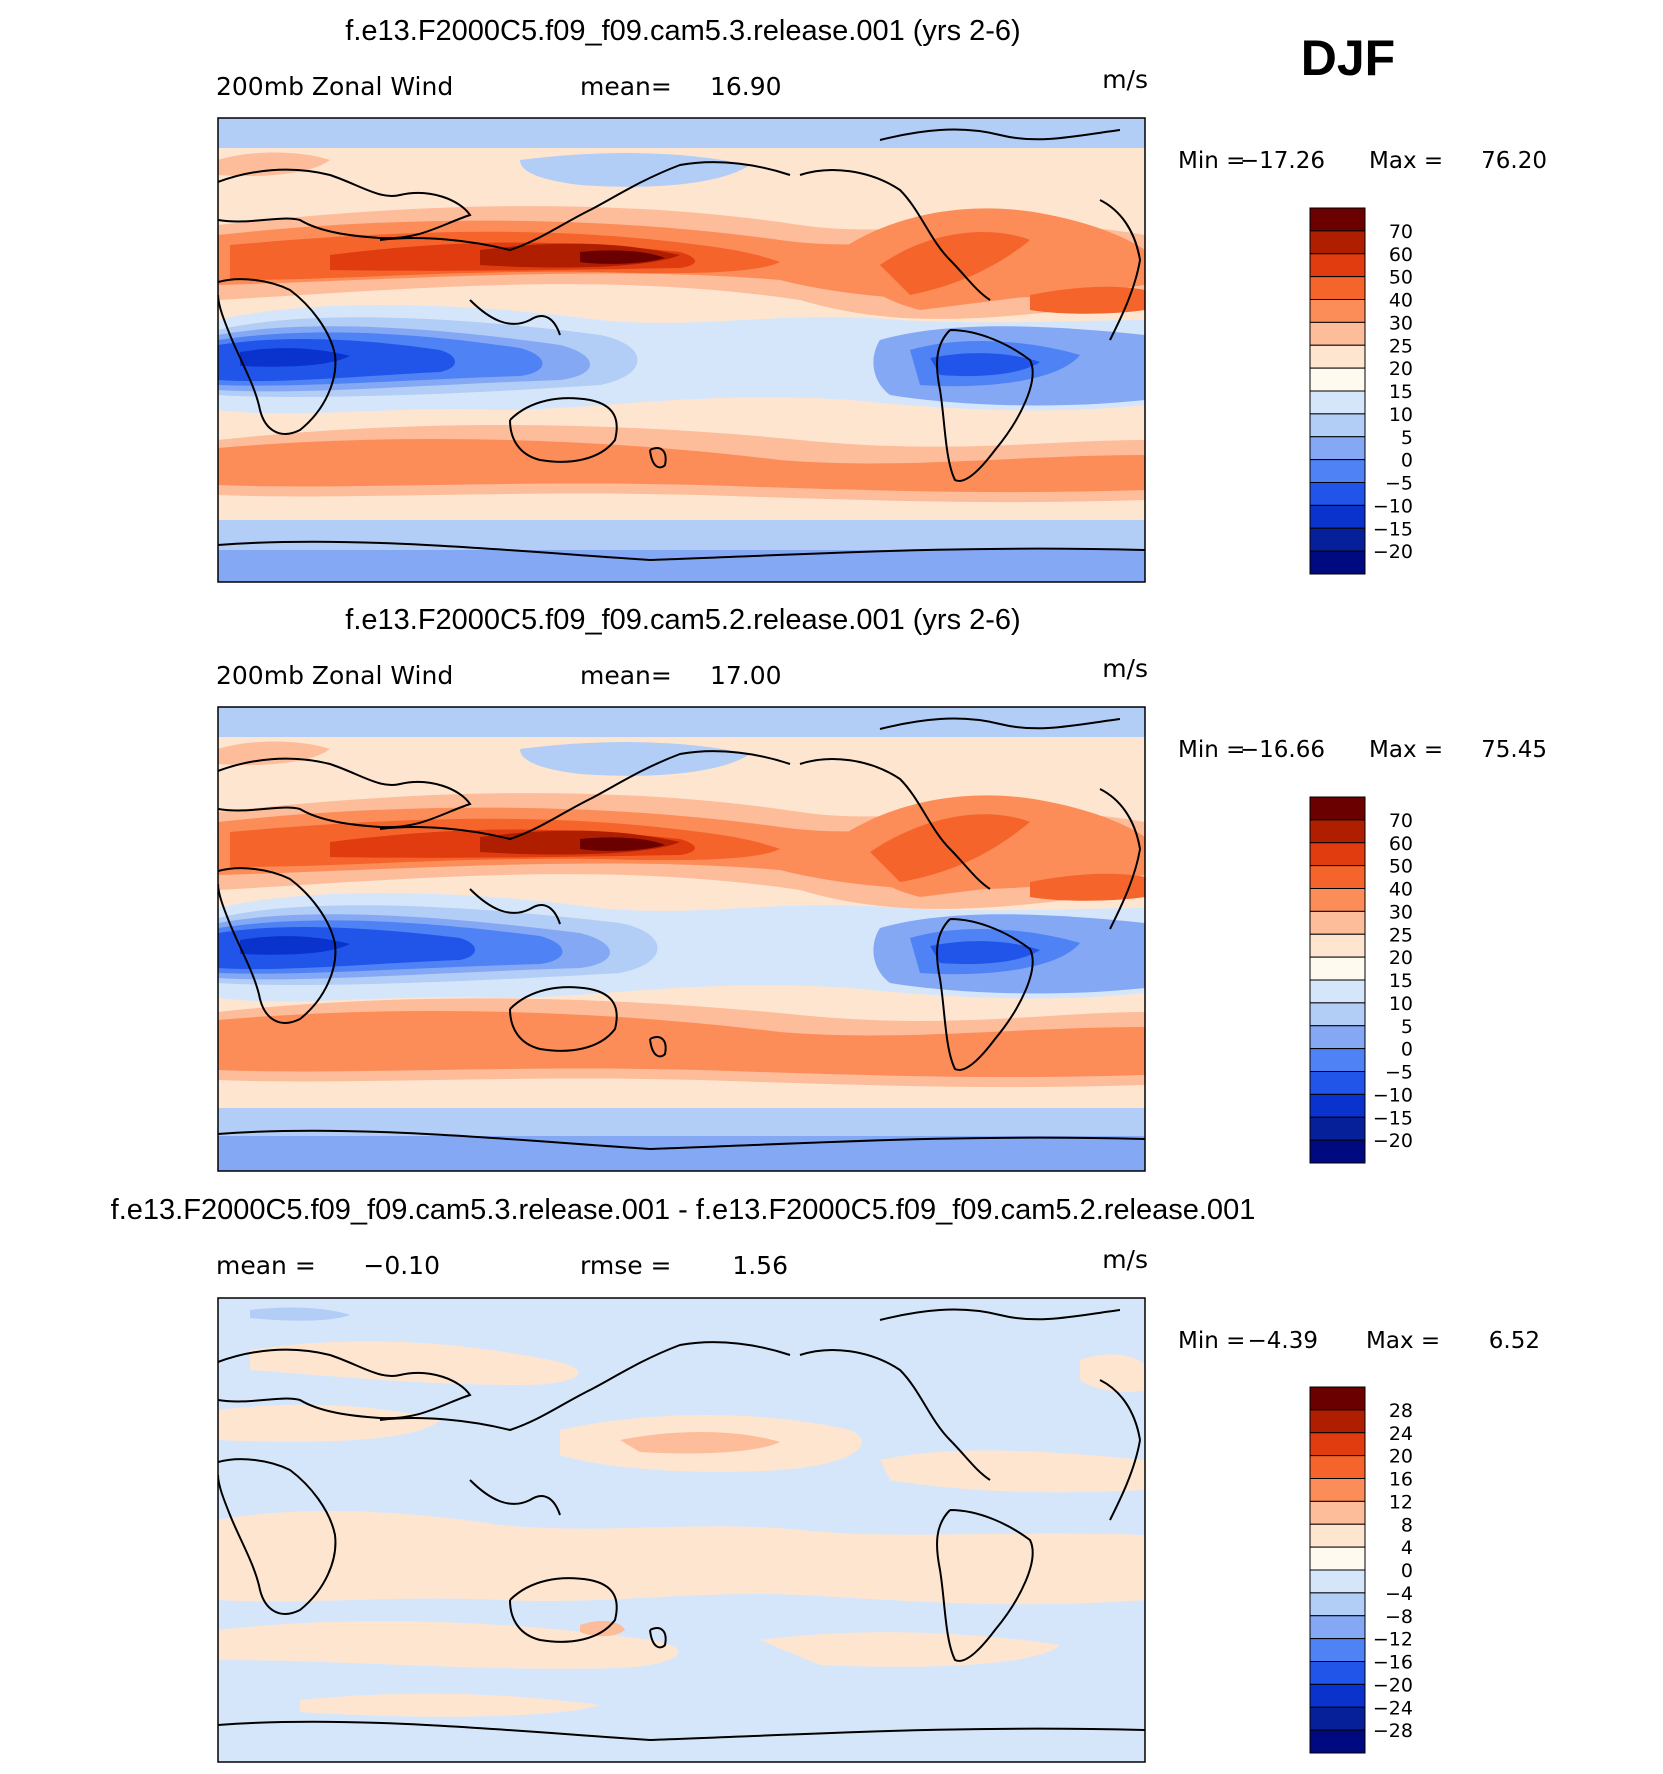 Image resolution: width=1663 pixels, height=1774 pixels. Describe the element at coordinates (1283, 1341) in the screenshot. I see `panel-3-min-value: −4.39` at that location.